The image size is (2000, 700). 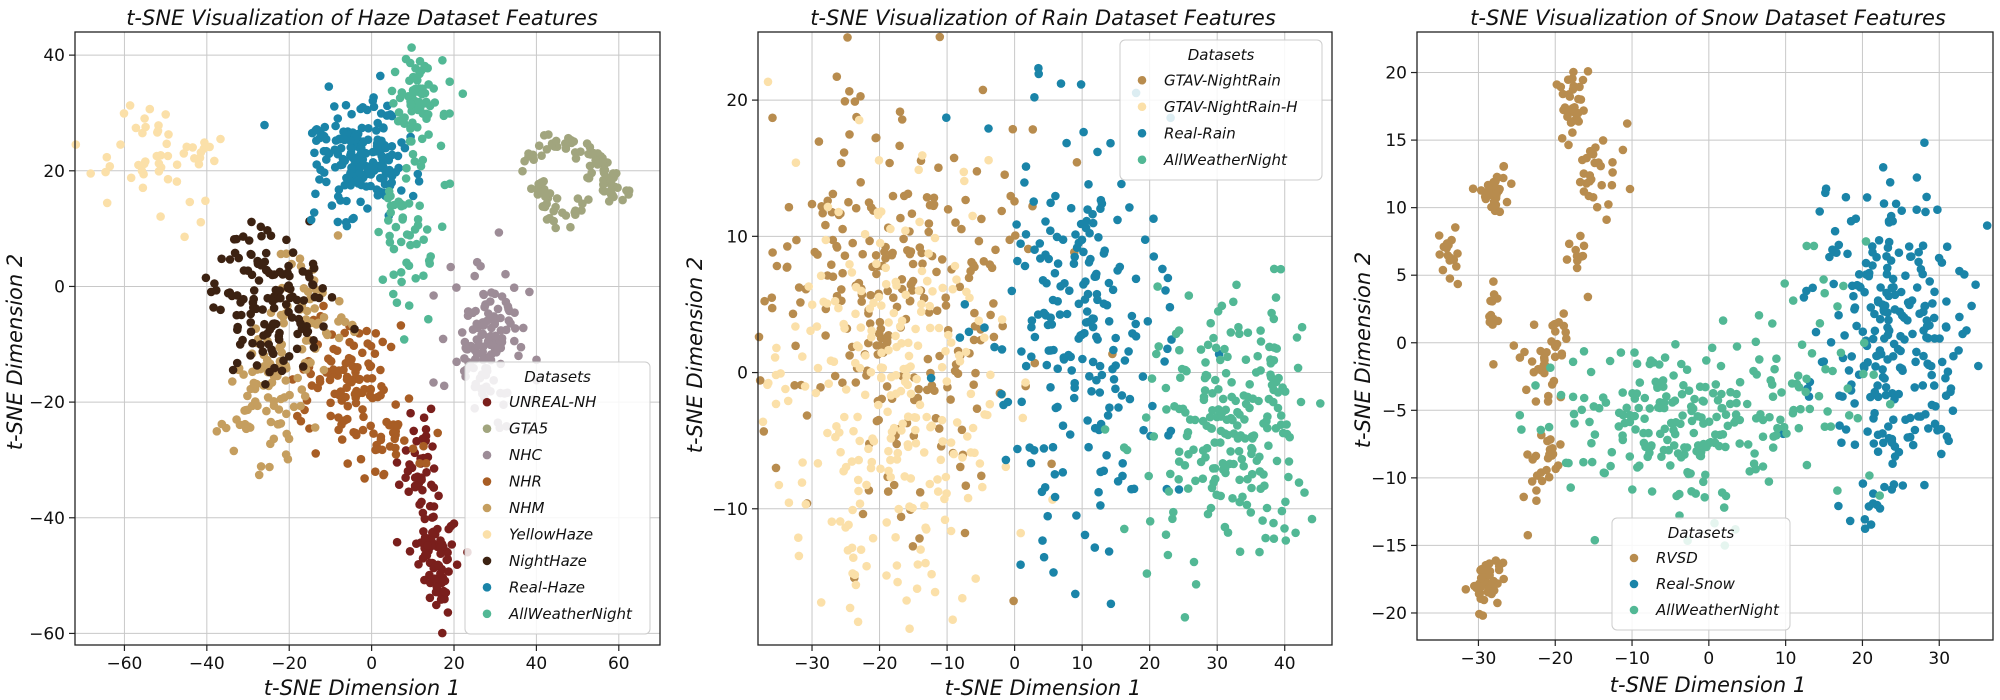 I want to click on rain-xlabel: t-SNE Dimension 1, so click(x=1043, y=688).